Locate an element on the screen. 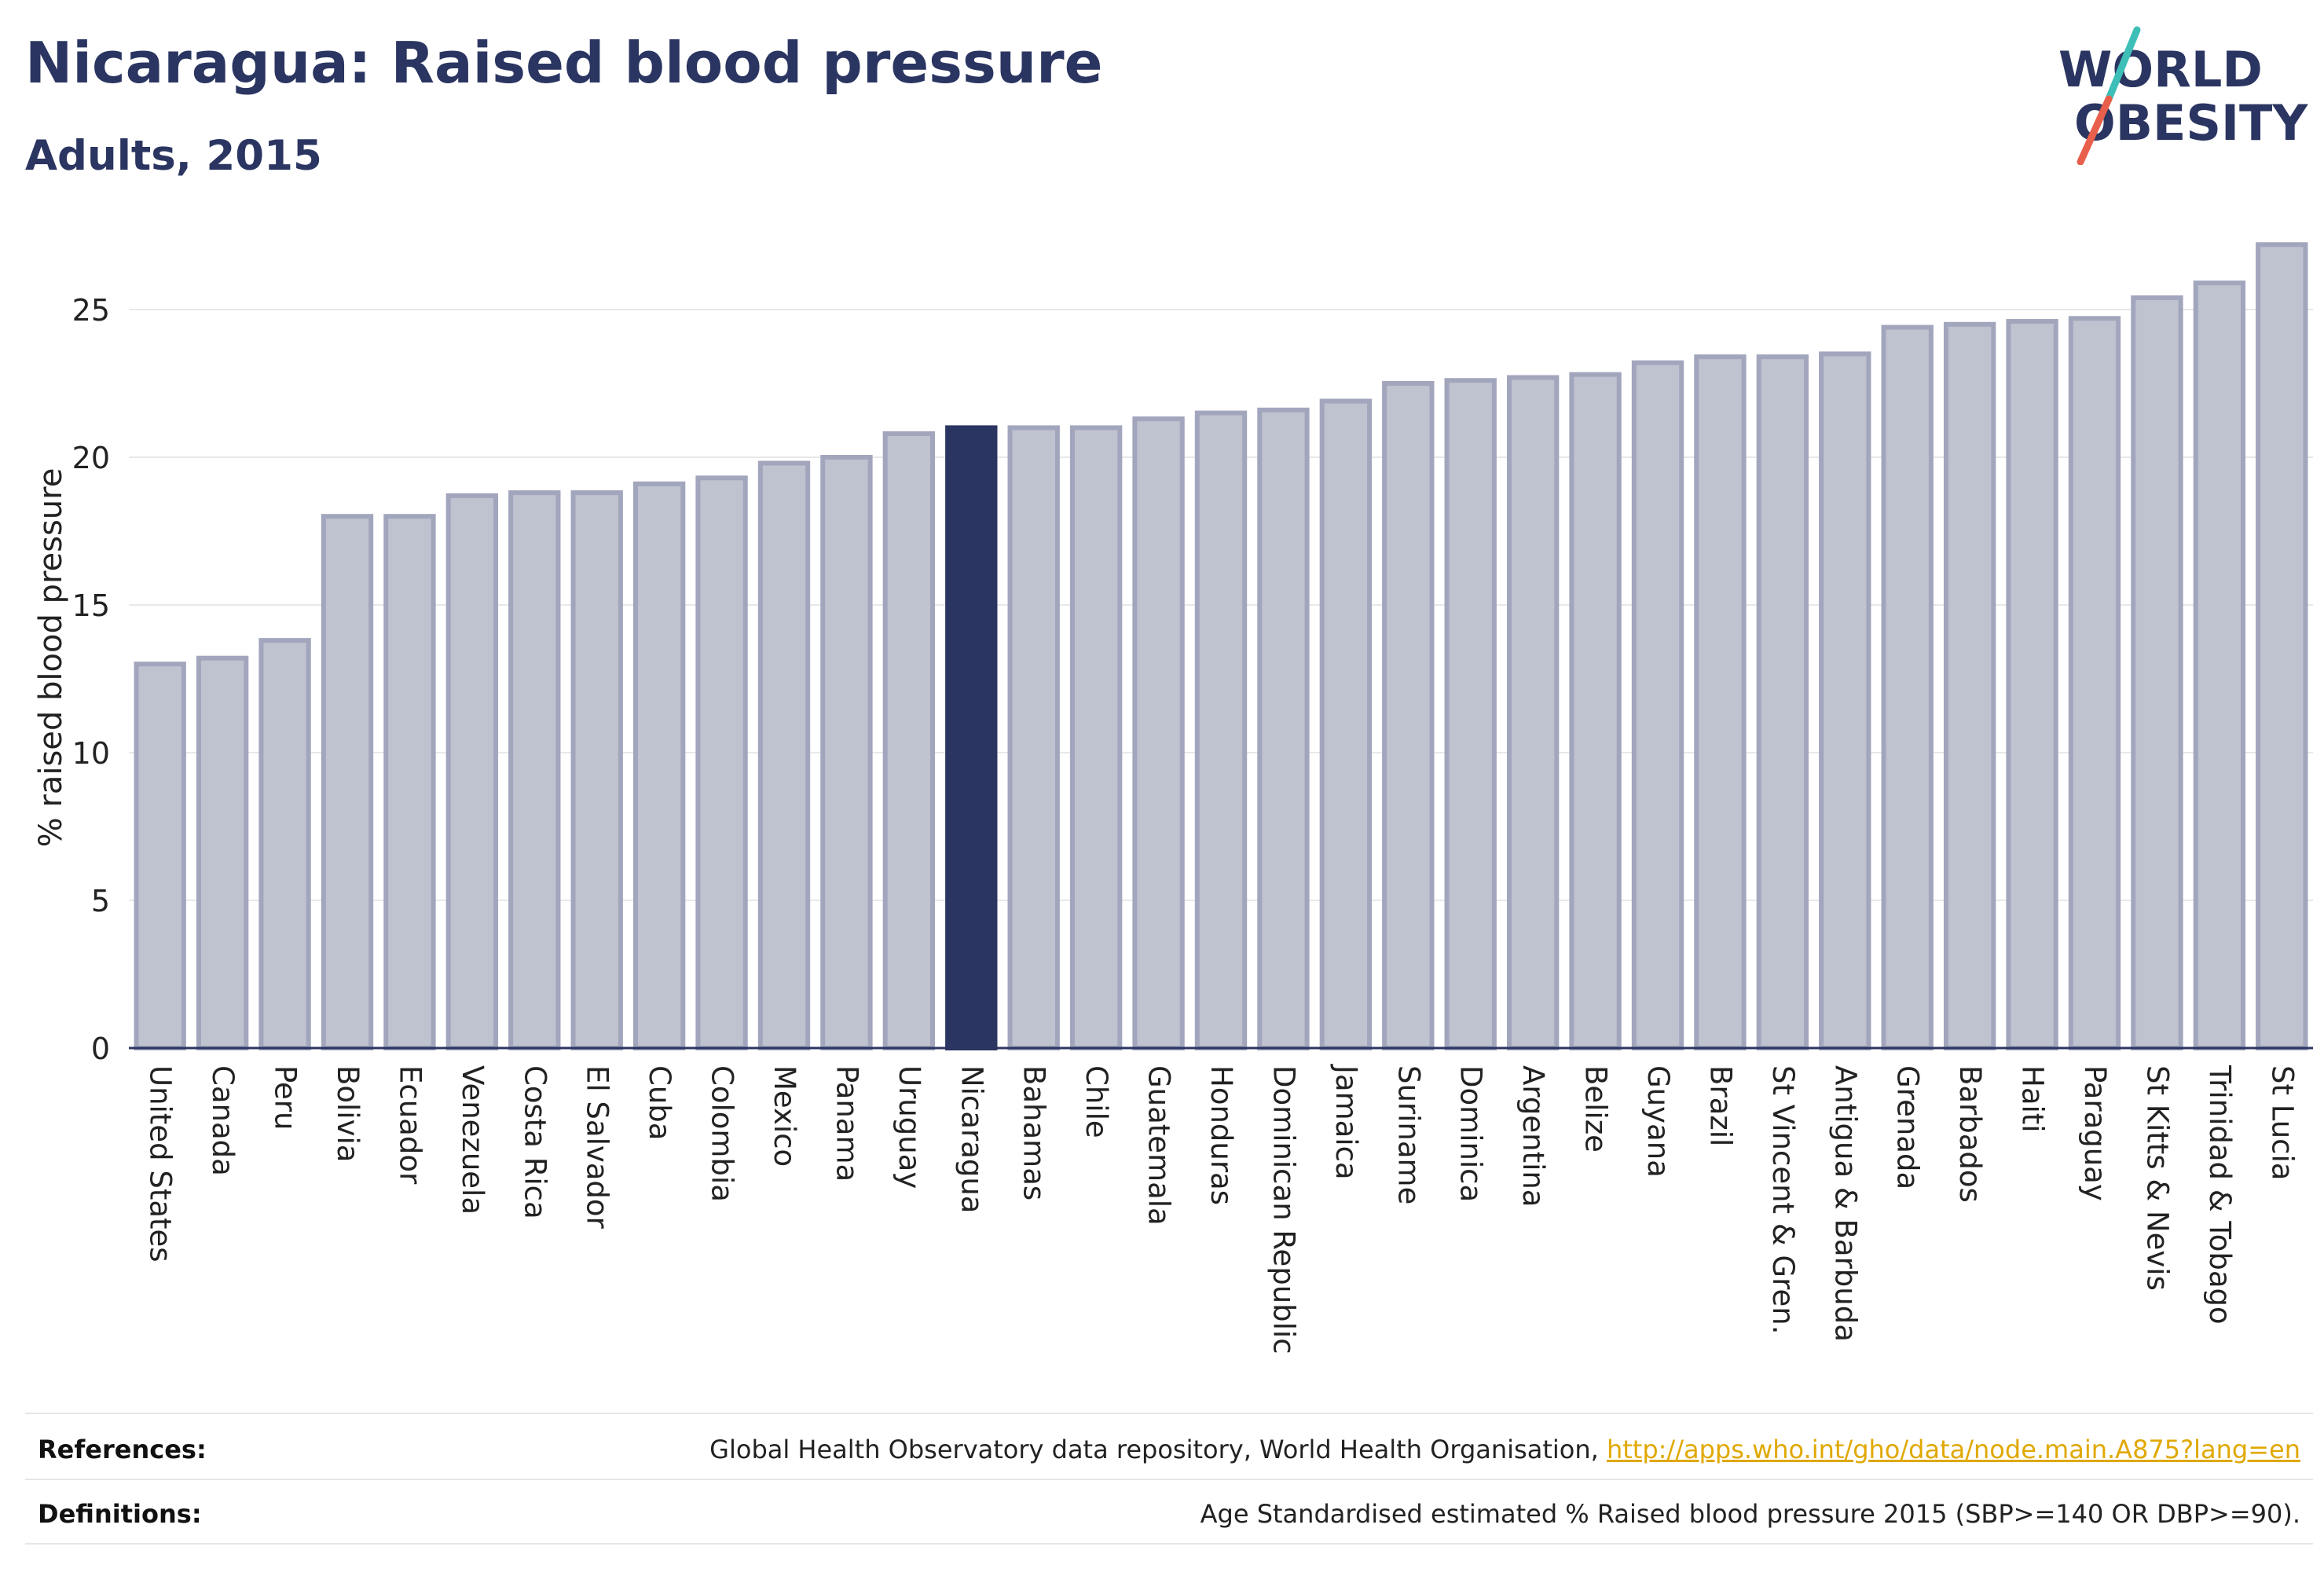  logo-line2: OBESITY is located at coordinates (2191, 123).